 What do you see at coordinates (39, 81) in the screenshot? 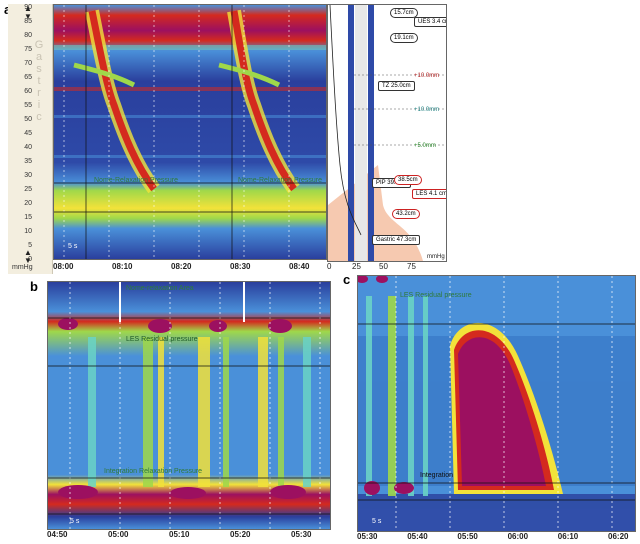
I see `vertical-letter: t` at bounding box center [39, 81].